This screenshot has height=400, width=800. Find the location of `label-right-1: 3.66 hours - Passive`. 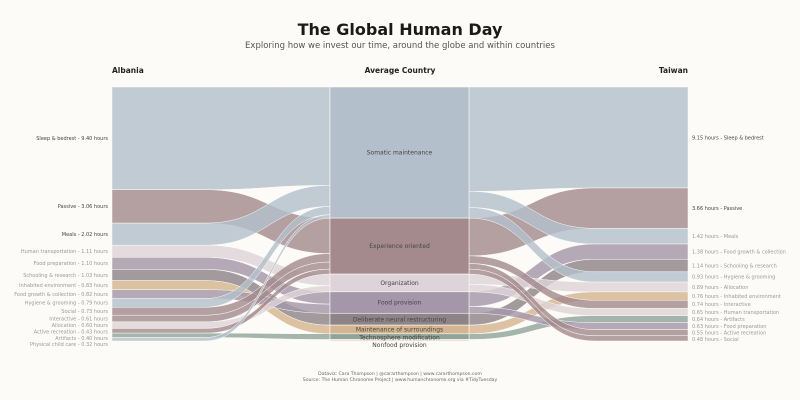

label-right-1: 3.66 hours - Passive is located at coordinates (717, 209).